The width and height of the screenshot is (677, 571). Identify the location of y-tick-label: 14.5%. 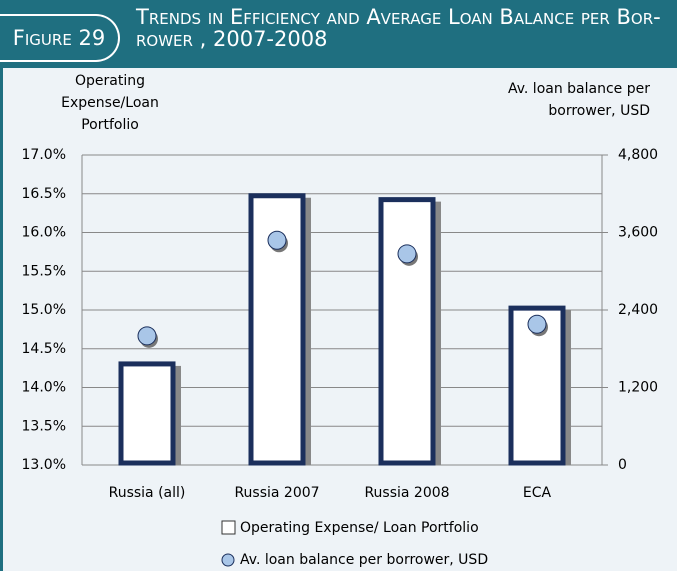
(44, 349).